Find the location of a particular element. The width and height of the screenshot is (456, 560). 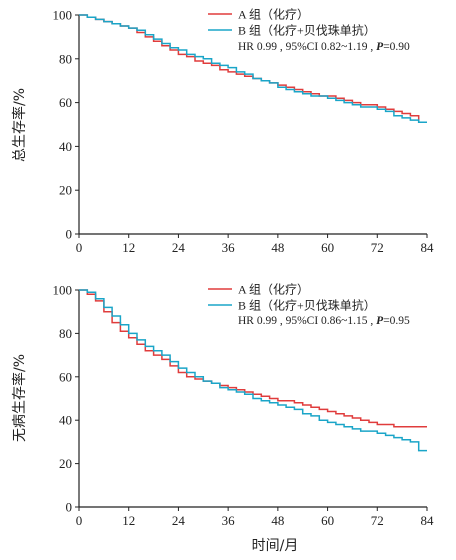

hr-ci-text: HR 0.99 , 95%CI 0.82~1.19 , is located at coordinates (307, 47).